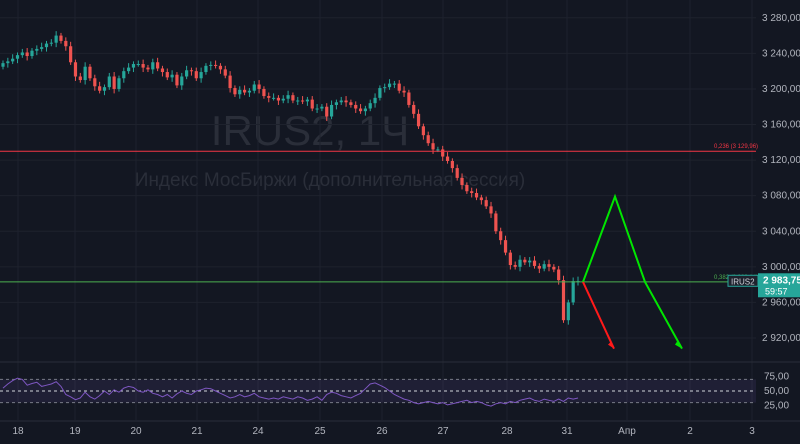 This screenshot has width=800, height=444. What do you see at coordinates (382, 431) in the screenshot?
I see `time-axis-label: 26` at bounding box center [382, 431].